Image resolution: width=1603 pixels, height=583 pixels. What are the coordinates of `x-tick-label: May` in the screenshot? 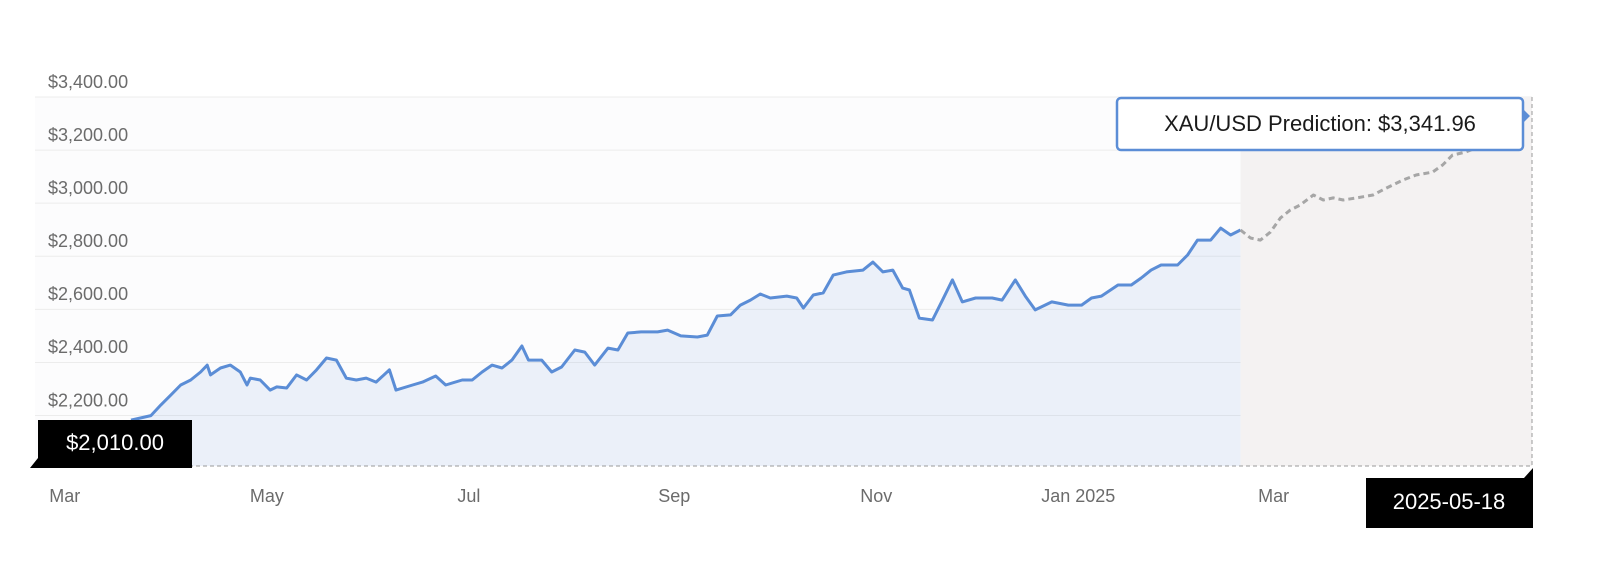 It's located at (267, 496).